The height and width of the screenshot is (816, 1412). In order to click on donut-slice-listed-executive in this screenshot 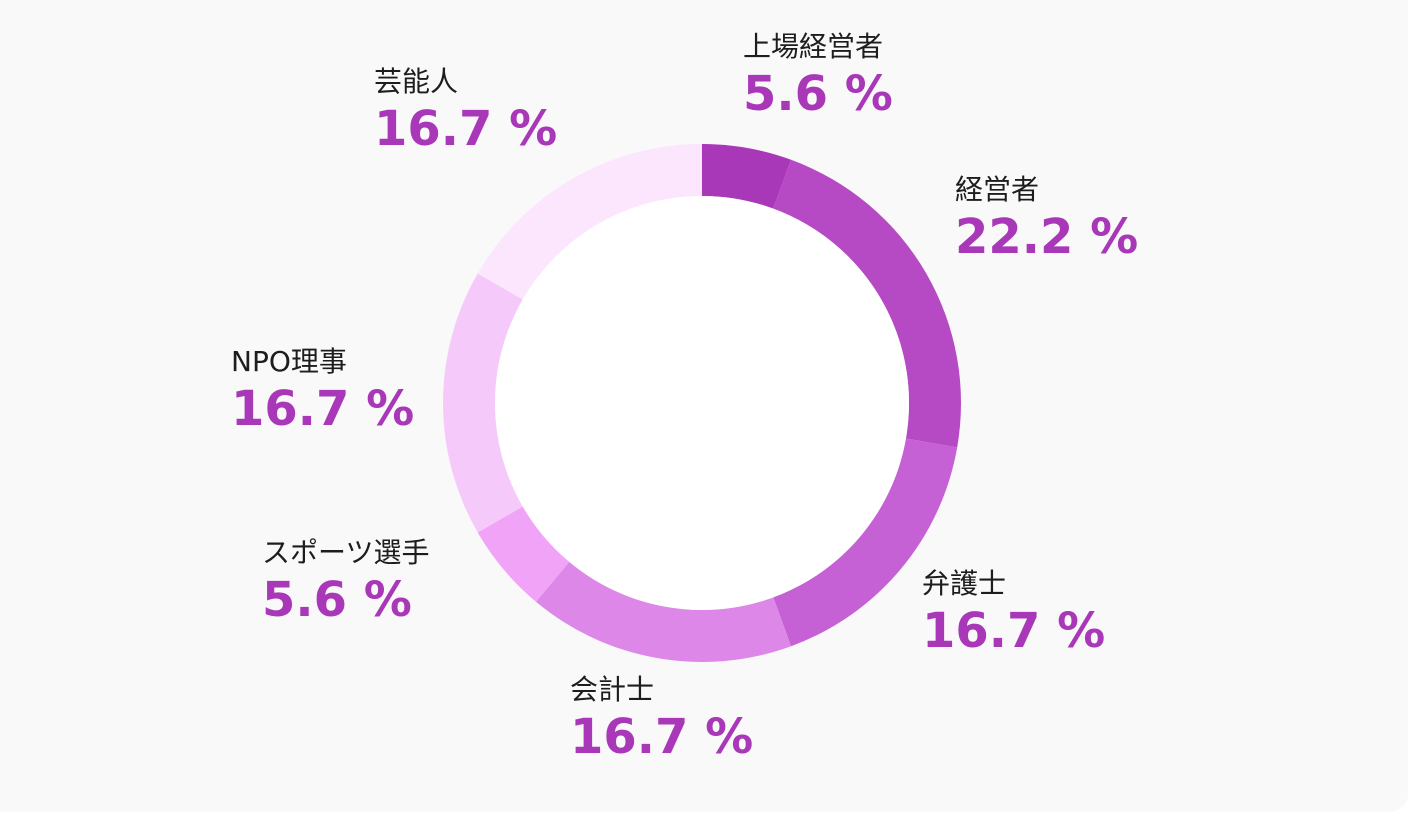, I will do `click(747, 176)`.